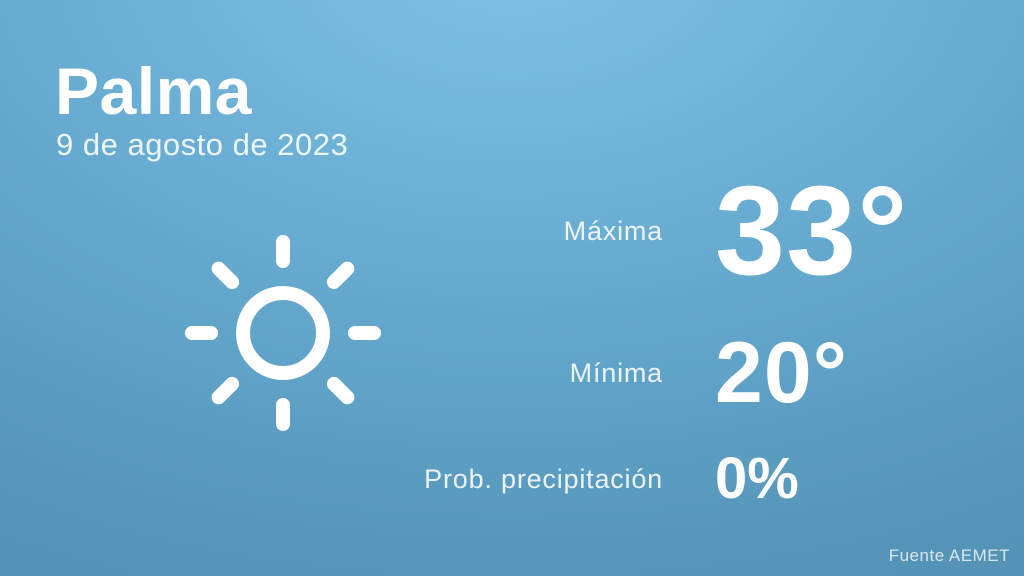 The image size is (1024, 576). I want to click on date-label: 9 de agosto de 2023, so click(202, 144).